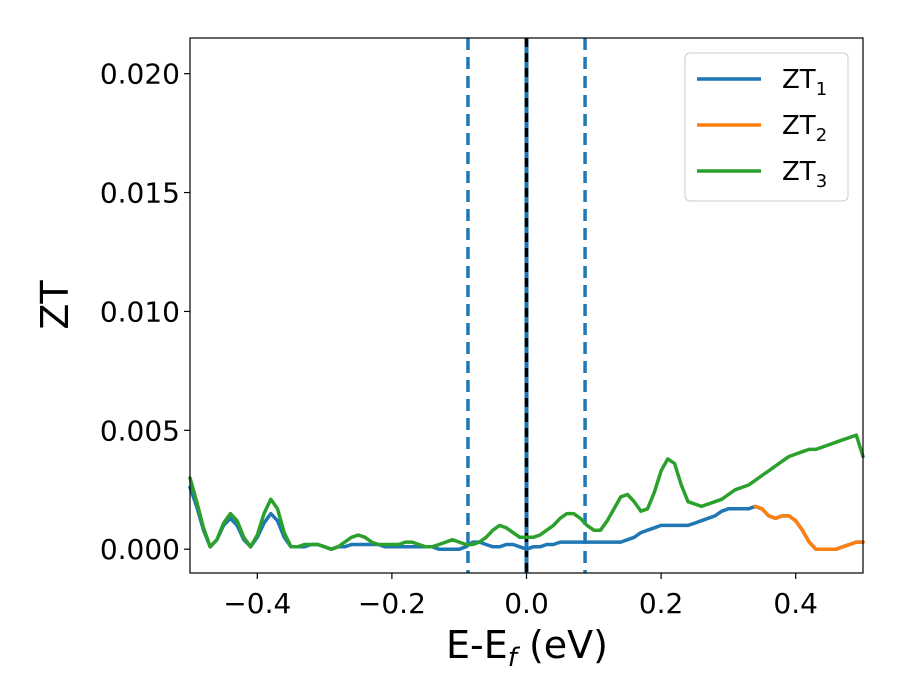 The image size is (900, 700). What do you see at coordinates (804, 128) in the screenshot?
I see `legend-label-zt2: ZT2` at bounding box center [804, 128].